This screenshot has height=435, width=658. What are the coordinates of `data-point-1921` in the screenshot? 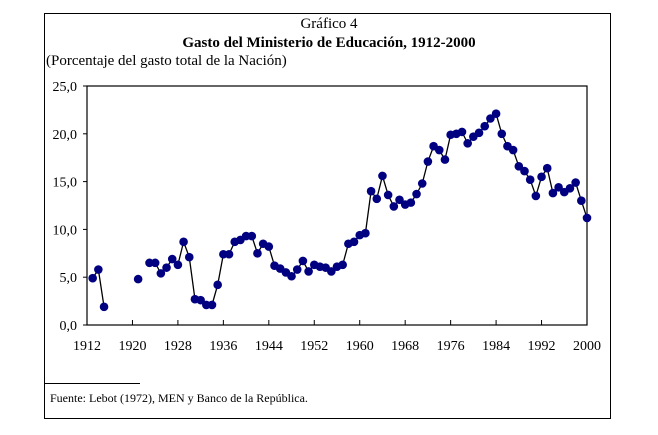 It's located at (138, 279).